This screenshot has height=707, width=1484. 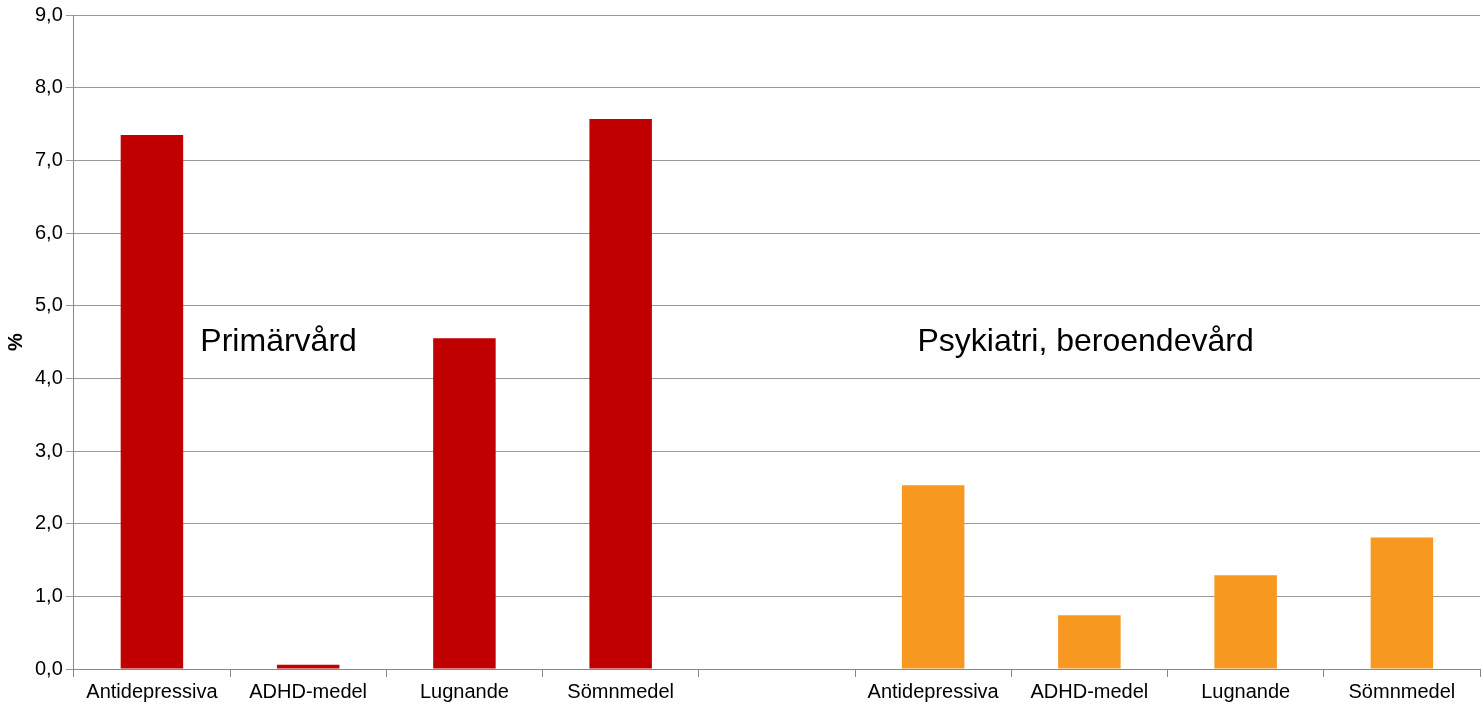 I want to click on y-tick-label: 4,0, so click(x=48, y=376).